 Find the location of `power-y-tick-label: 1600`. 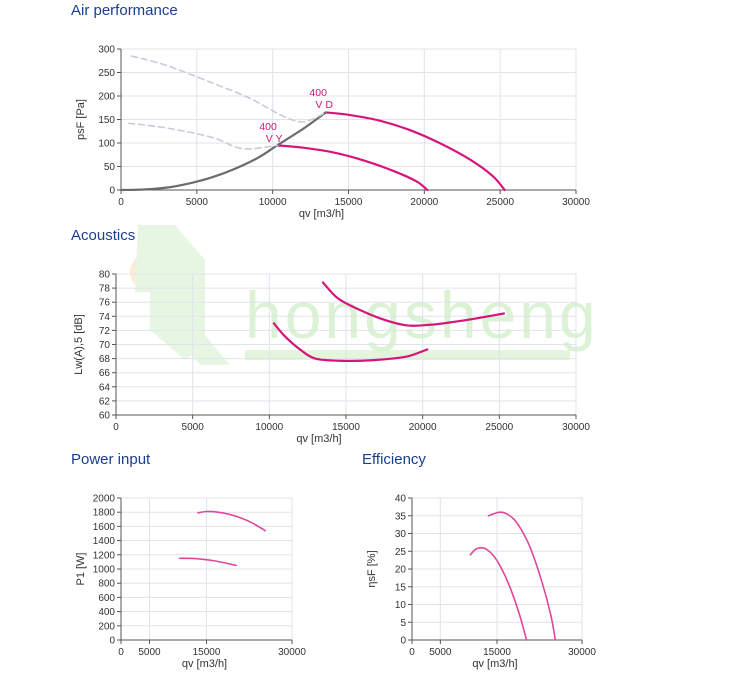

power-y-tick-label: 1600 is located at coordinates (104, 527).